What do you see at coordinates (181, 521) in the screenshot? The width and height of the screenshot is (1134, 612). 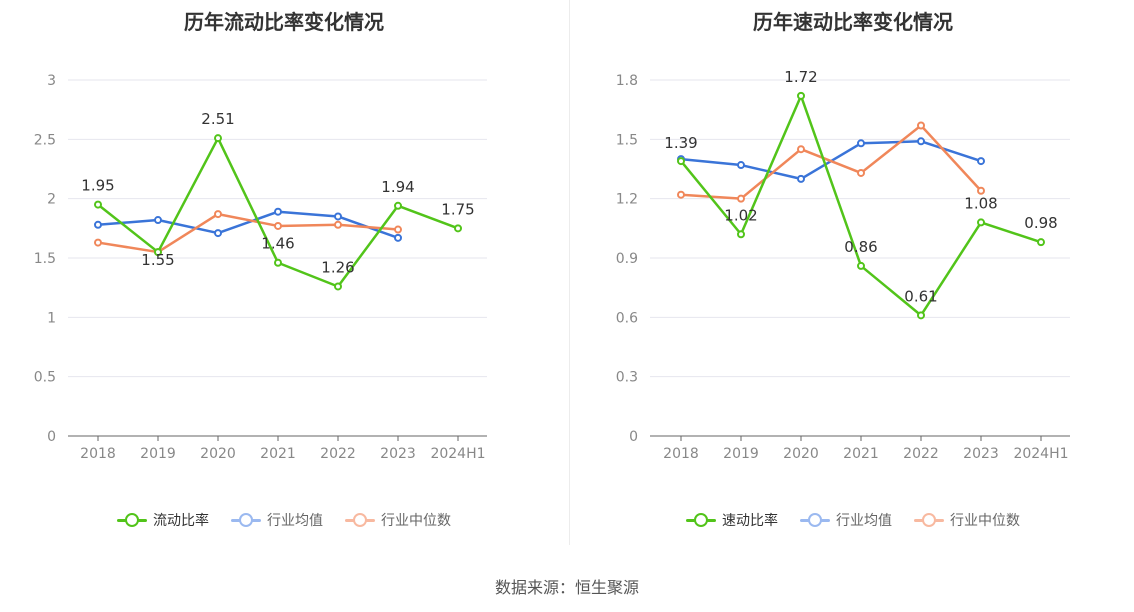 I see `legend-label: 流动比率` at bounding box center [181, 521].